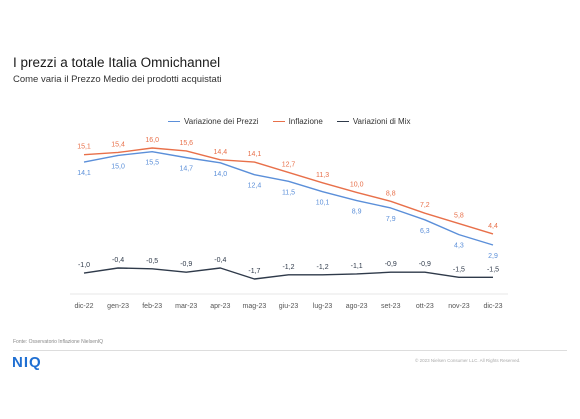  Describe the element at coordinates (84, 147) in the screenshot. I see `data-label: 15,1` at that location.